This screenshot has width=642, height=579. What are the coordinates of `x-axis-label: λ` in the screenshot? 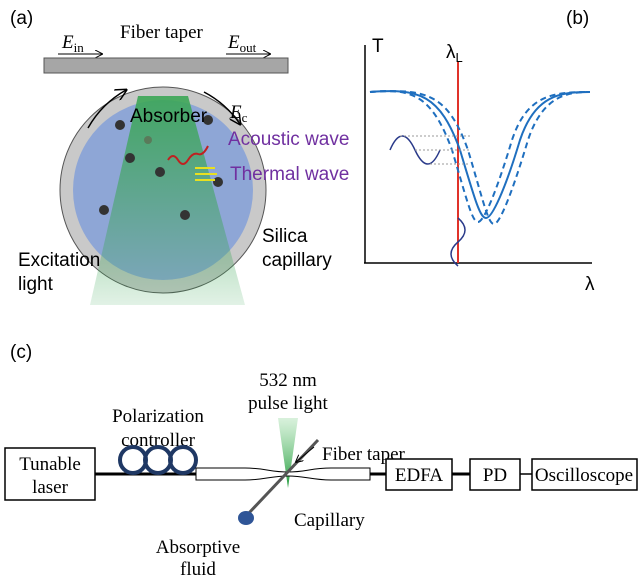 It's located at (590, 284).